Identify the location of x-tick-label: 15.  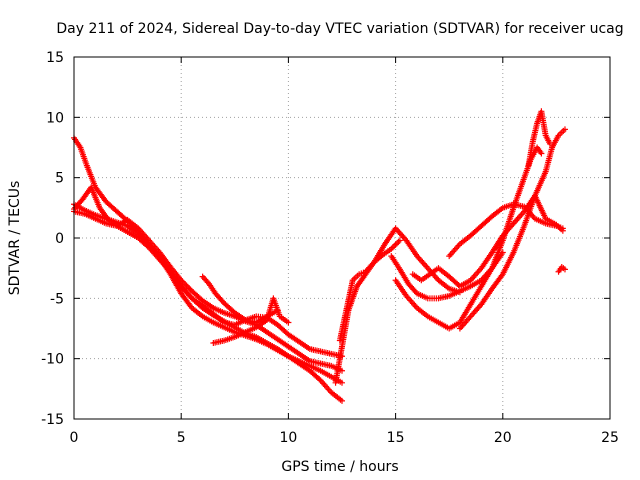
(396, 438).